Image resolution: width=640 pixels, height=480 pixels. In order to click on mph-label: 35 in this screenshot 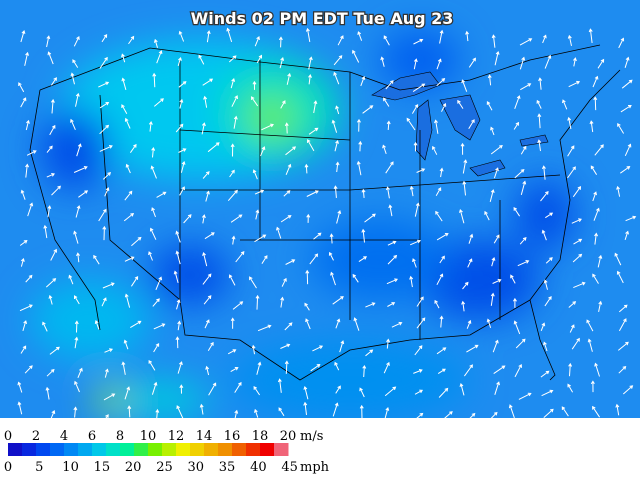, I will do `click(227, 467)`.